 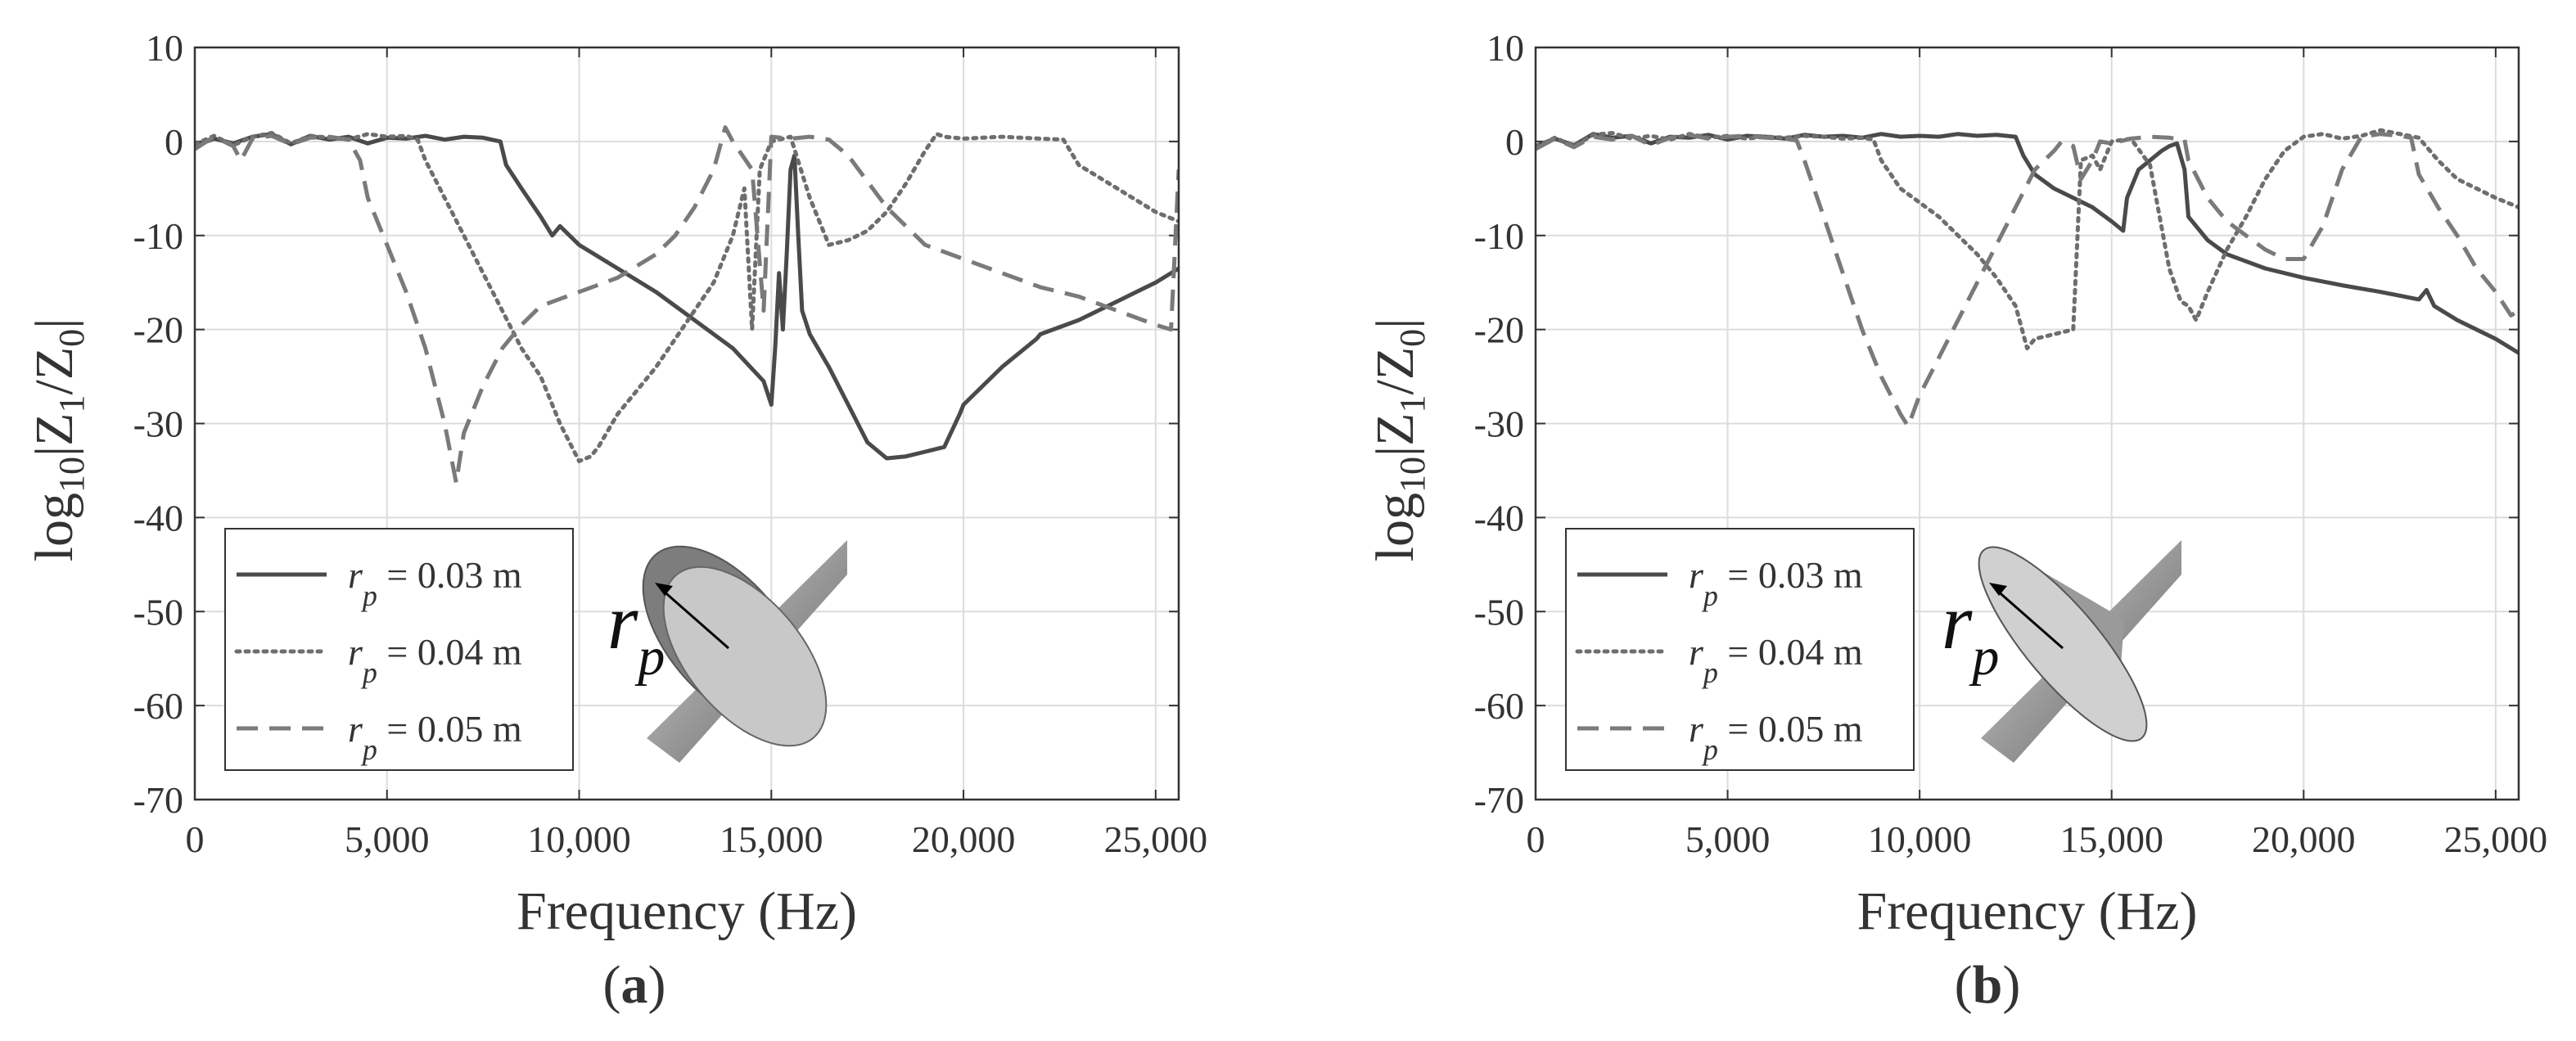 What do you see at coordinates (2011, 985) in the screenshot?
I see `caption-paren: )` at bounding box center [2011, 985].